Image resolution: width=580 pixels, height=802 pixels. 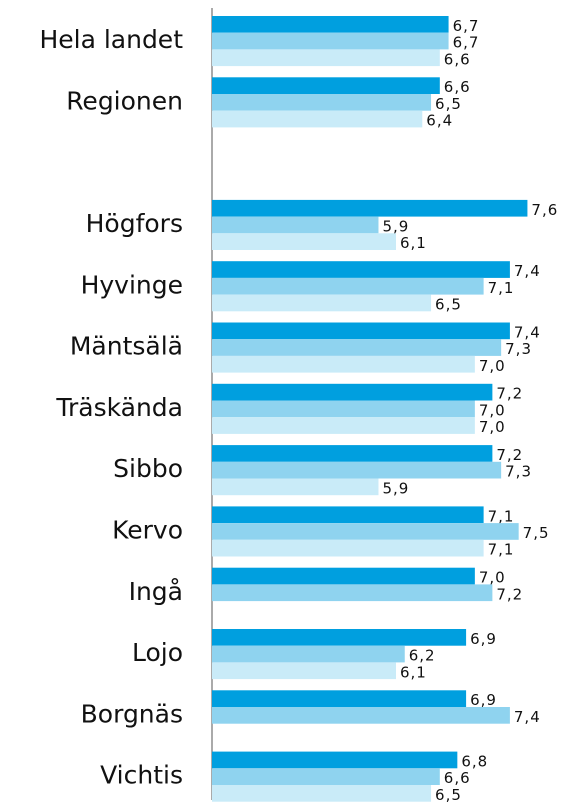 I want to click on category-label: Sibbo, so click(x=148, y=468).